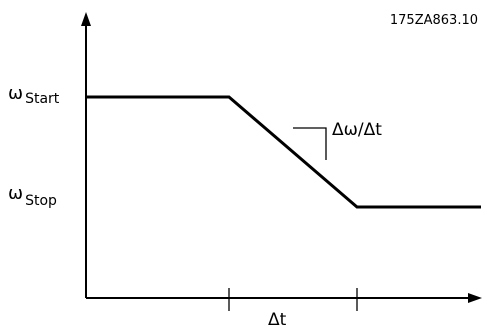 This screenshot has height=331, width=487. I want to click on slope-label: Δω/Δt, so click(357, 130).